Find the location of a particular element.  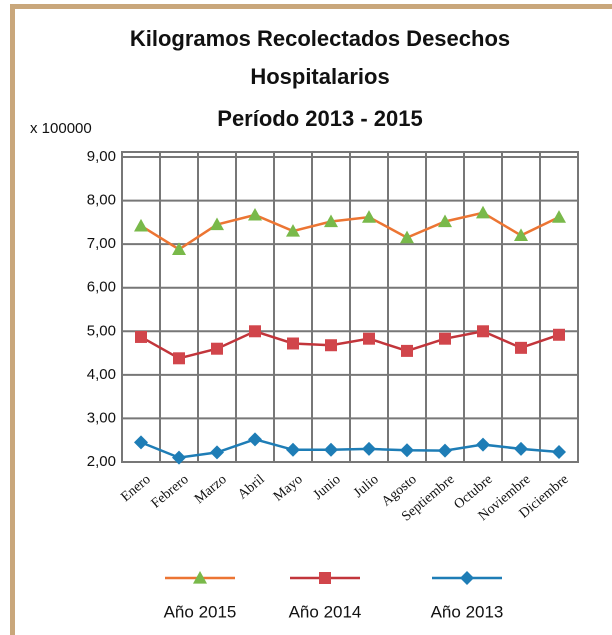

x-tick-label: Marzo is located at coordinates (211, 489).